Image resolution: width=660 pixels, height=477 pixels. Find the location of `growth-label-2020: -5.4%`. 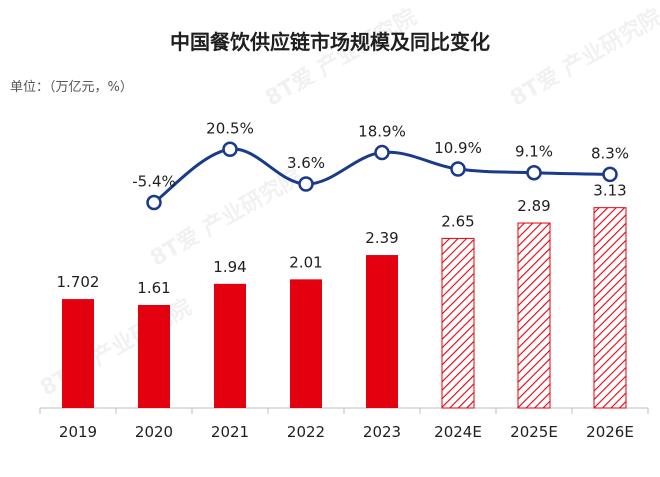

growth-label-2020: -5.4% is located at coordinates (154, 182).